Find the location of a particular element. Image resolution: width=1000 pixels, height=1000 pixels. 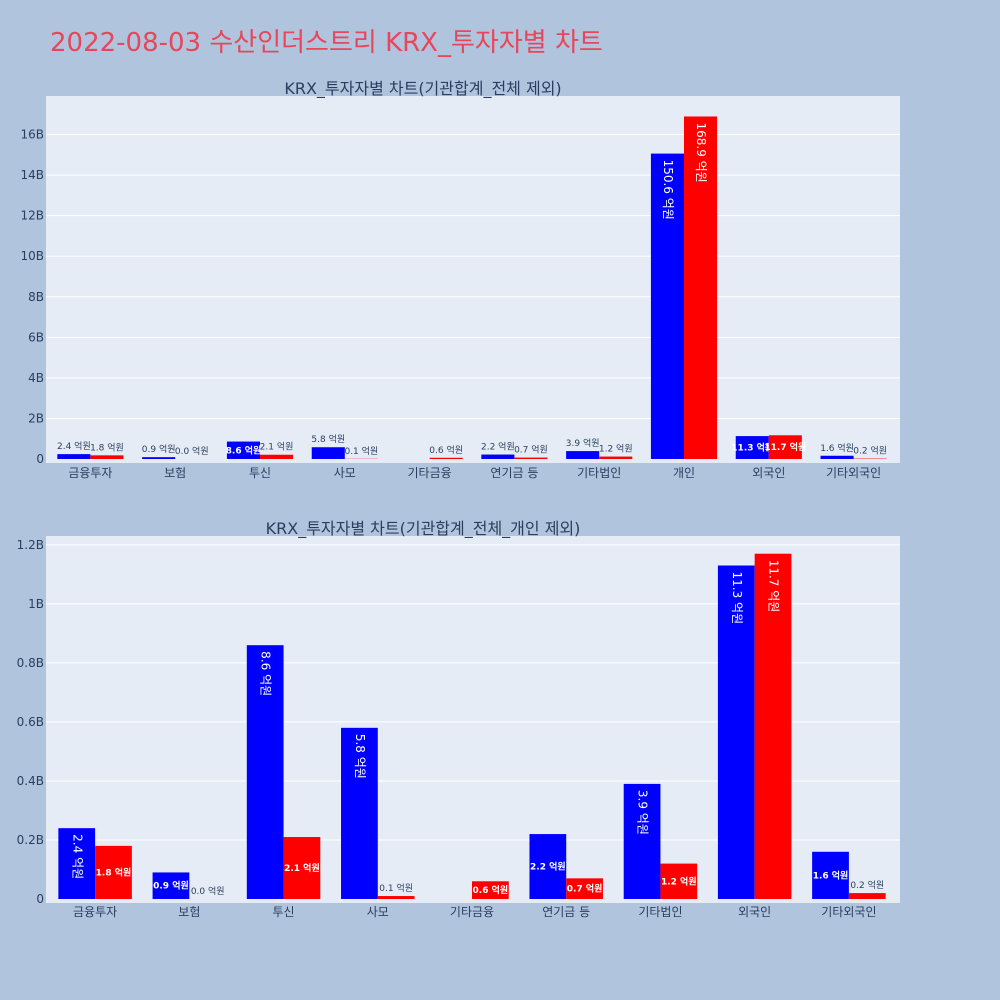

chart-title: KRX_투자자별 차트(기관합계_전체_개인 제외) is located at coordinates (423, 529).